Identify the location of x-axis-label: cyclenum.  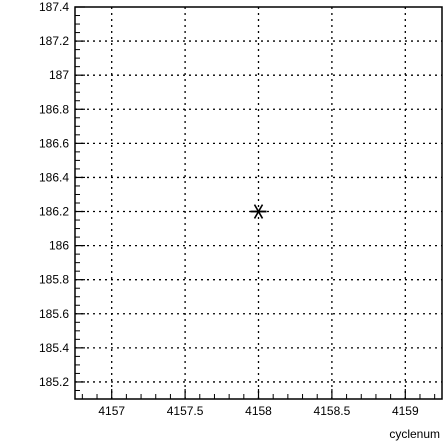
(414, 434).